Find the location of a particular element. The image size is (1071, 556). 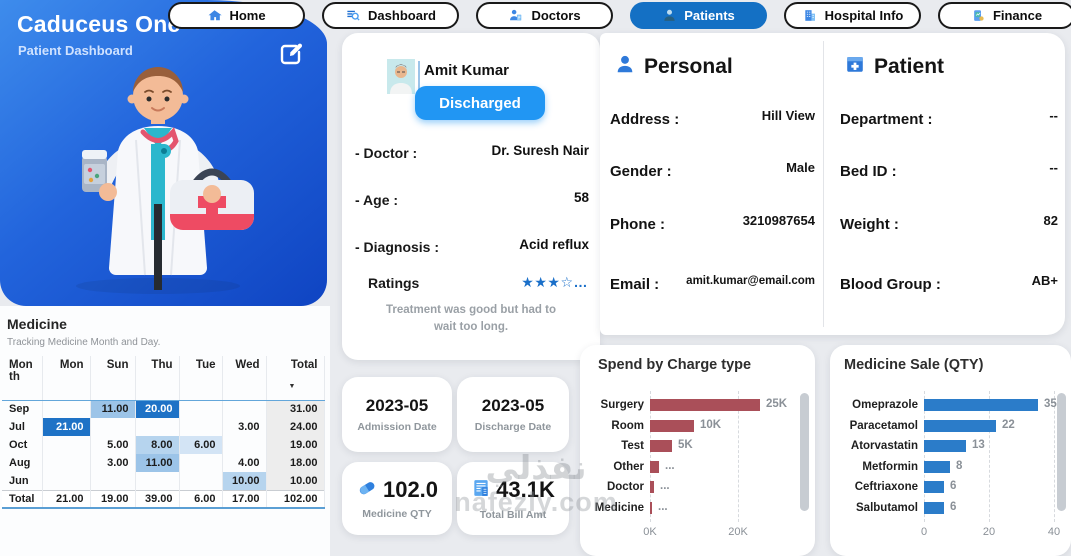

column-header-total: Total ▼ is located at coordinates (295, 378).